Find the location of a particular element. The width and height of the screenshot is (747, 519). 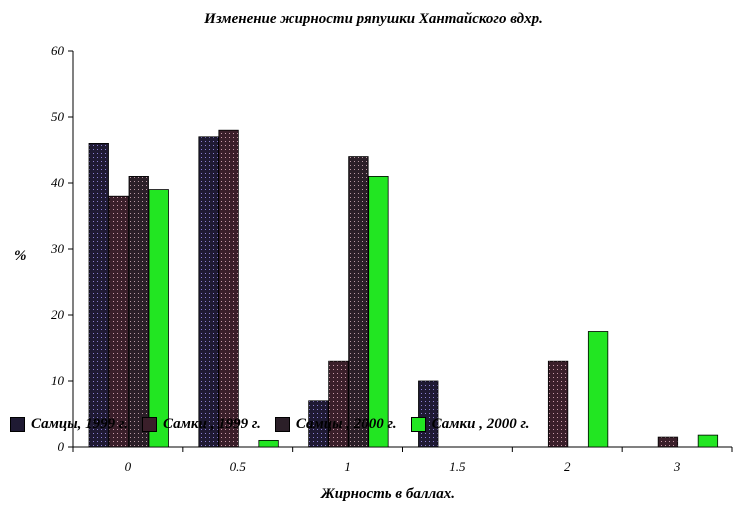

x-tick-label: 1.5 is located at coordinates (457, 466).